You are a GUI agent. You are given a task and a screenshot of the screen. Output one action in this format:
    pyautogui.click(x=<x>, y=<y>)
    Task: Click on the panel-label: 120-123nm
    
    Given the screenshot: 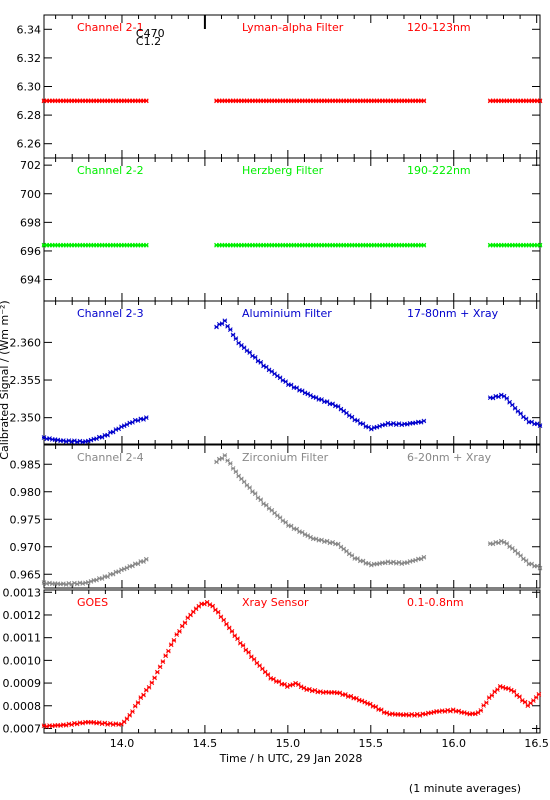 What is the action you would take?
    pyautogui.click(x=439, y=27)
    